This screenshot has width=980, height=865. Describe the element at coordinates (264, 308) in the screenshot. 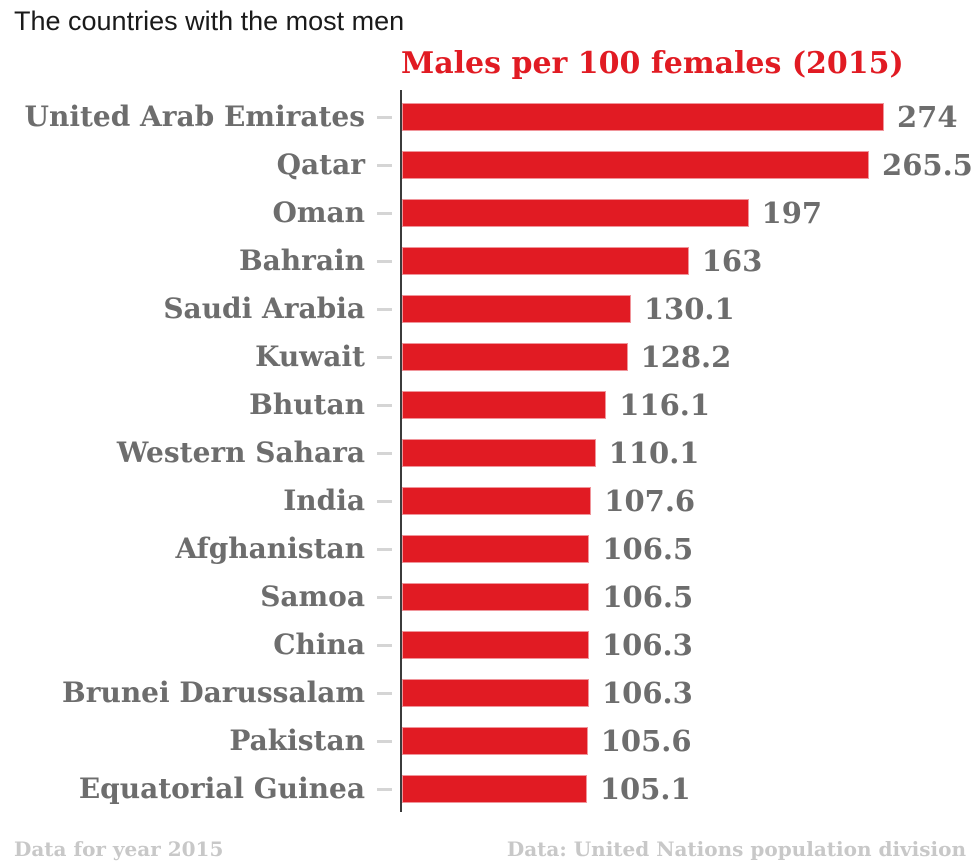

I see `country-label: Saudi Arabia` at that location.